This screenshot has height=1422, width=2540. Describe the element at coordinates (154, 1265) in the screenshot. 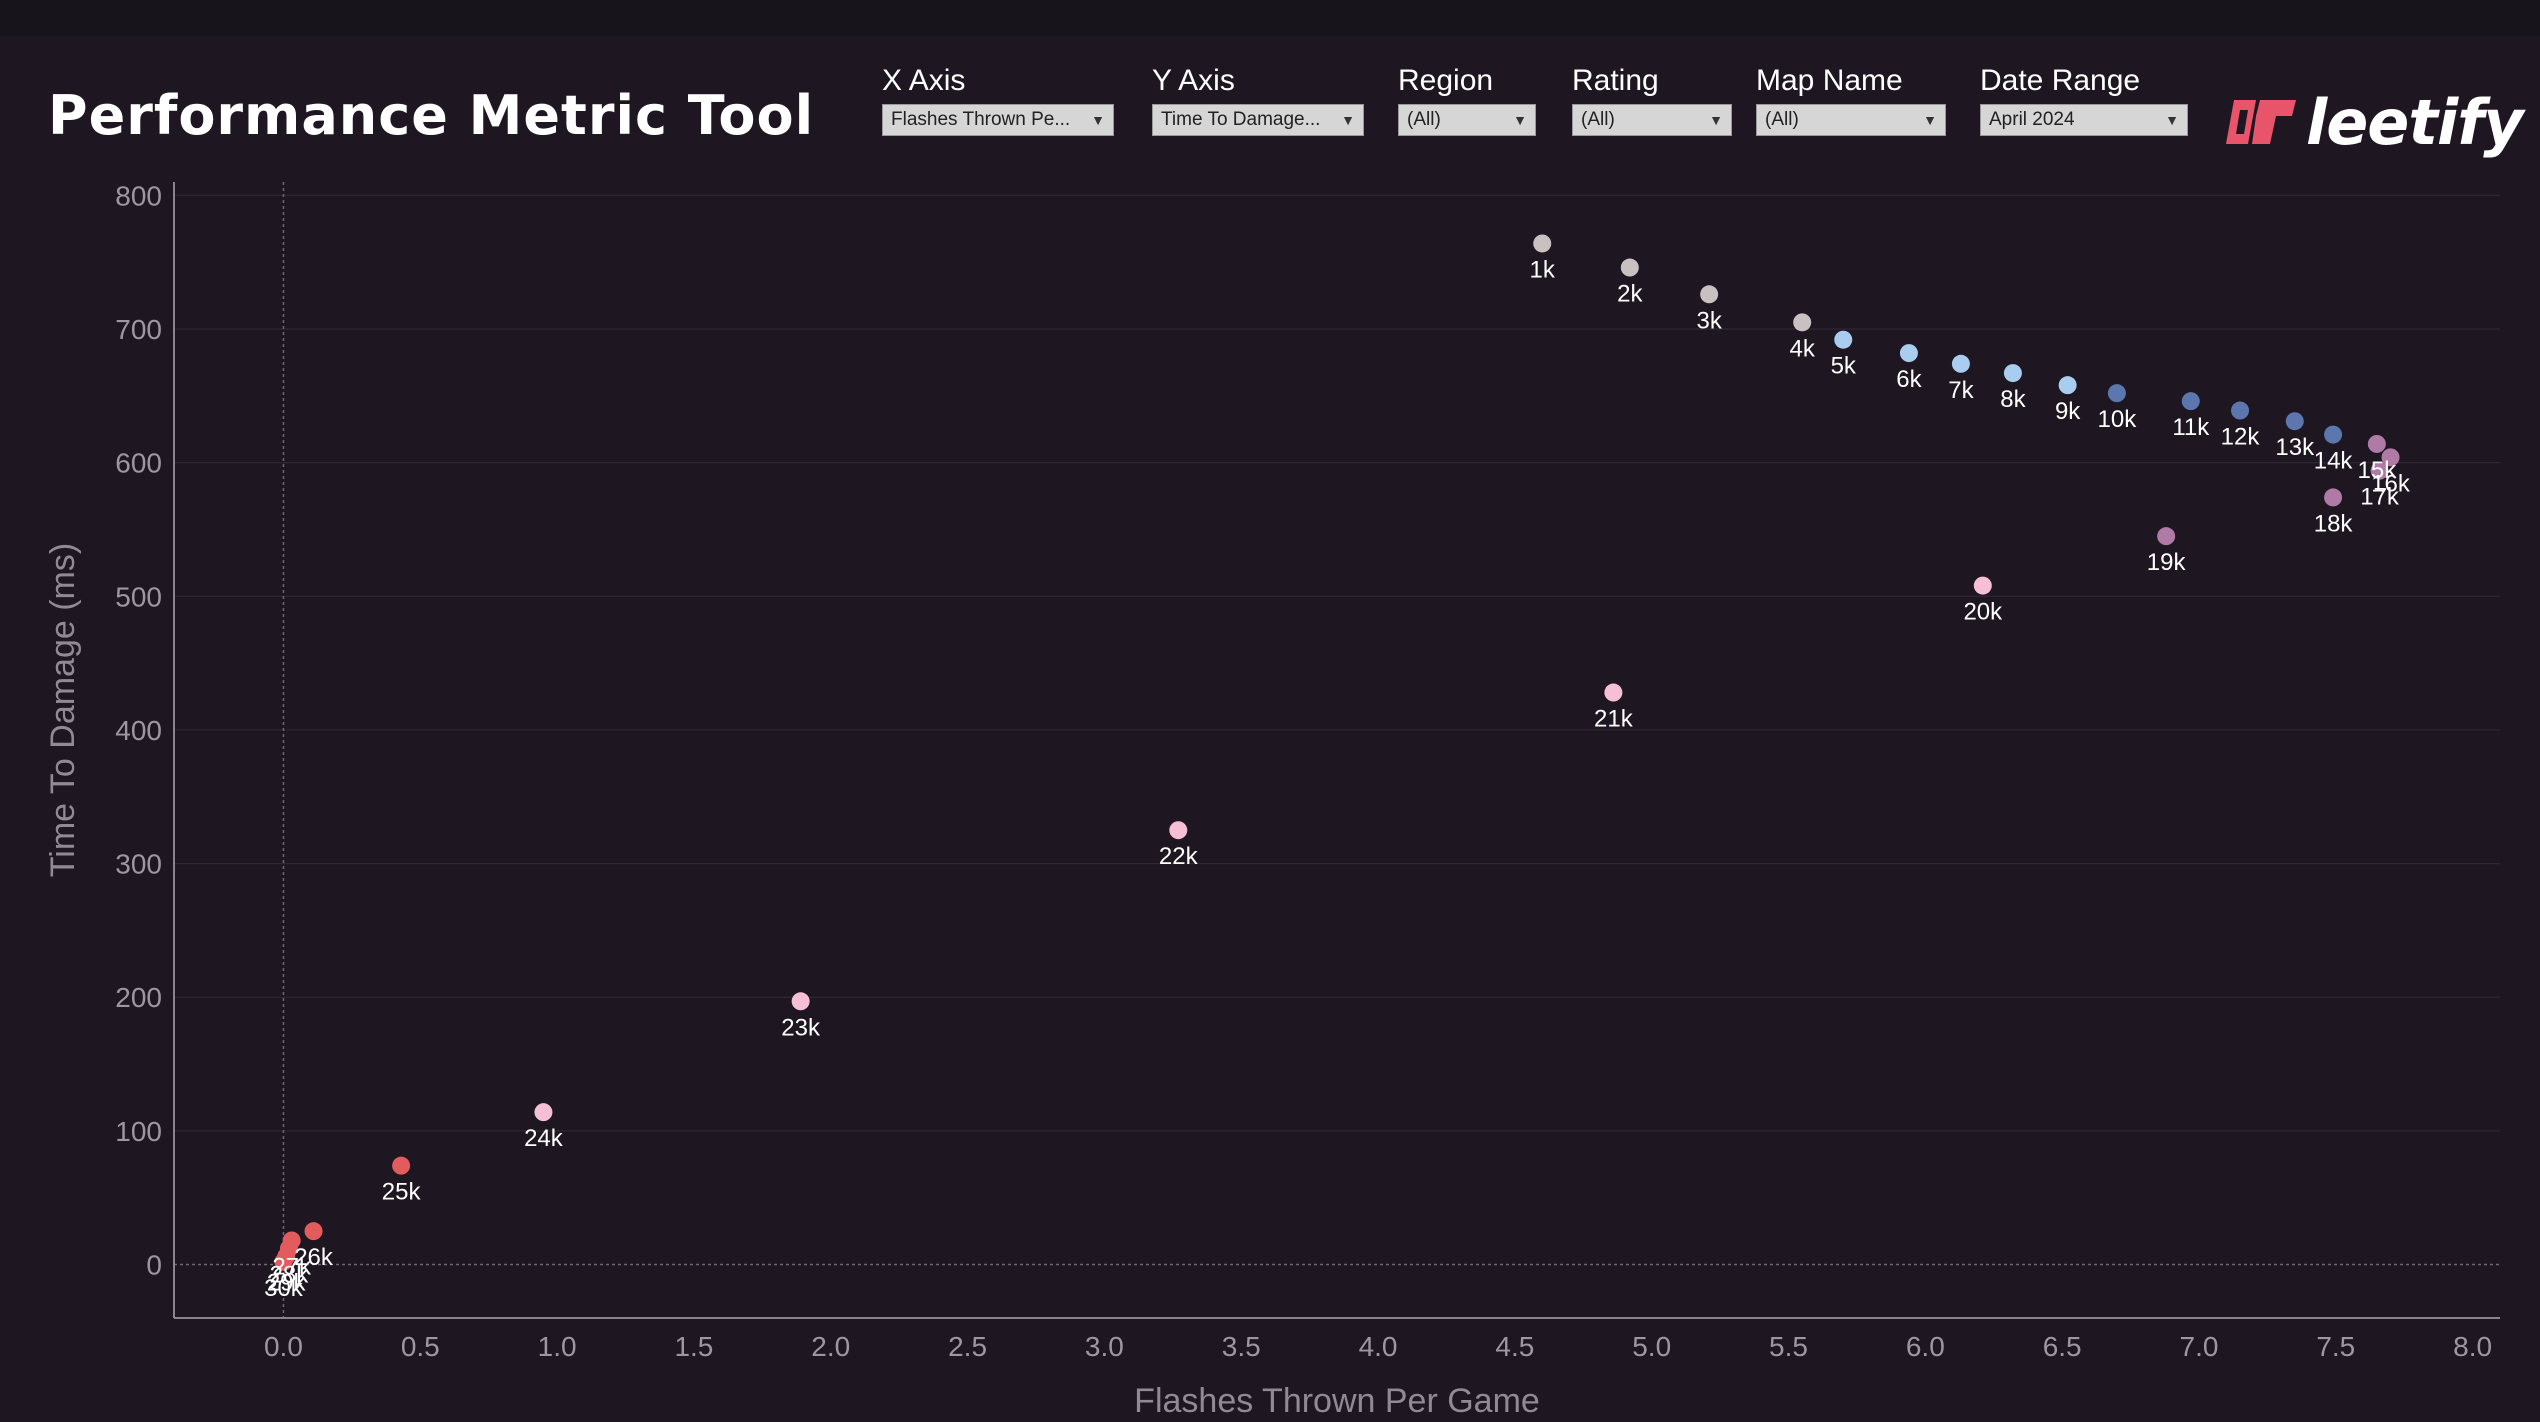

I see `y-tick-label: 0` at that location.